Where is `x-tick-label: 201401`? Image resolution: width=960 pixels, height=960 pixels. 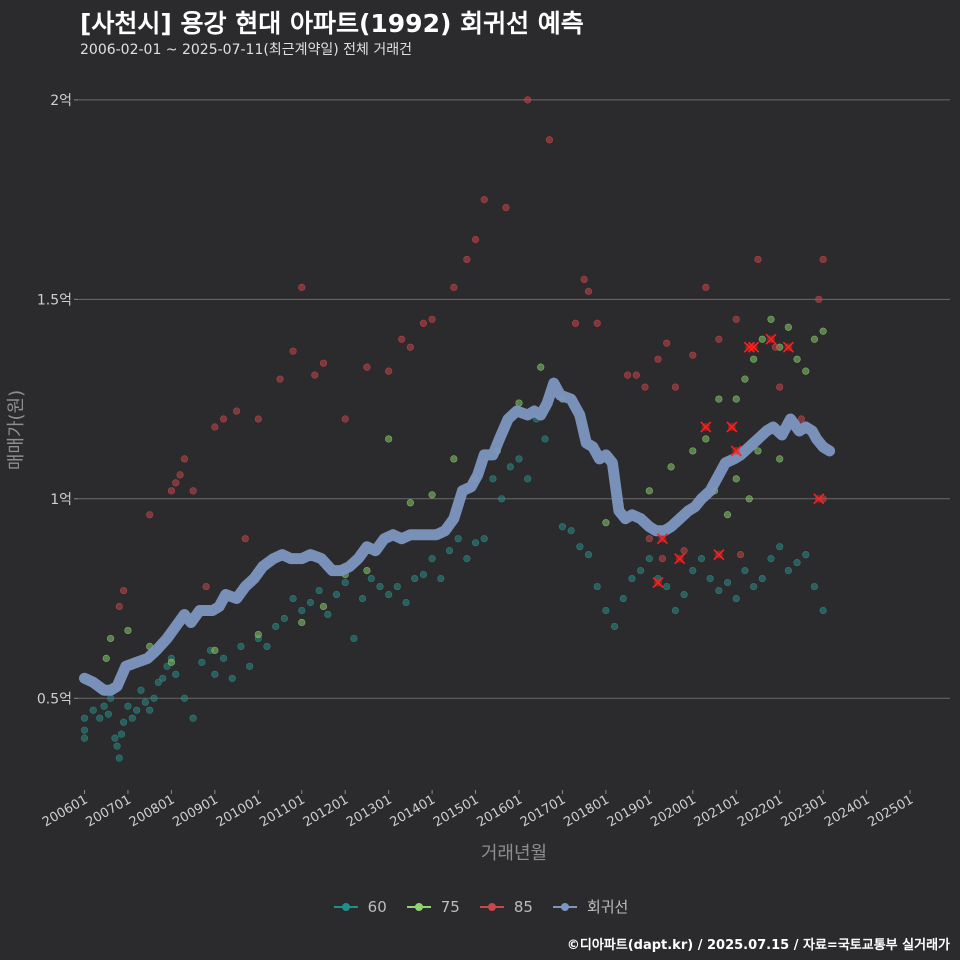
x-tick-label: 201401 is located at coordinates (413, 811).